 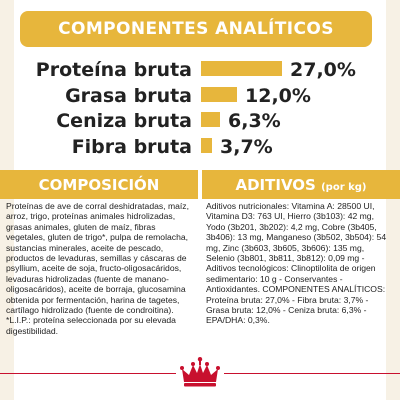 What do you see at coordinates (323, 70) in the screenshot?
I see `analytic-value: 27,0%` at bounding box center [323, 70].